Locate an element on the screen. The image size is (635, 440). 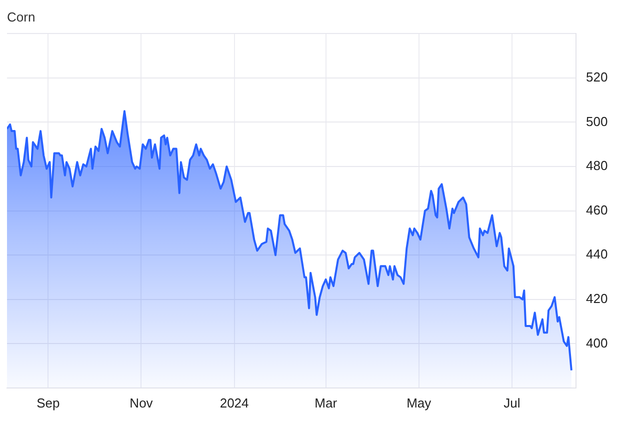
y-tick-label: 460 is located at coordinates (597, 210).